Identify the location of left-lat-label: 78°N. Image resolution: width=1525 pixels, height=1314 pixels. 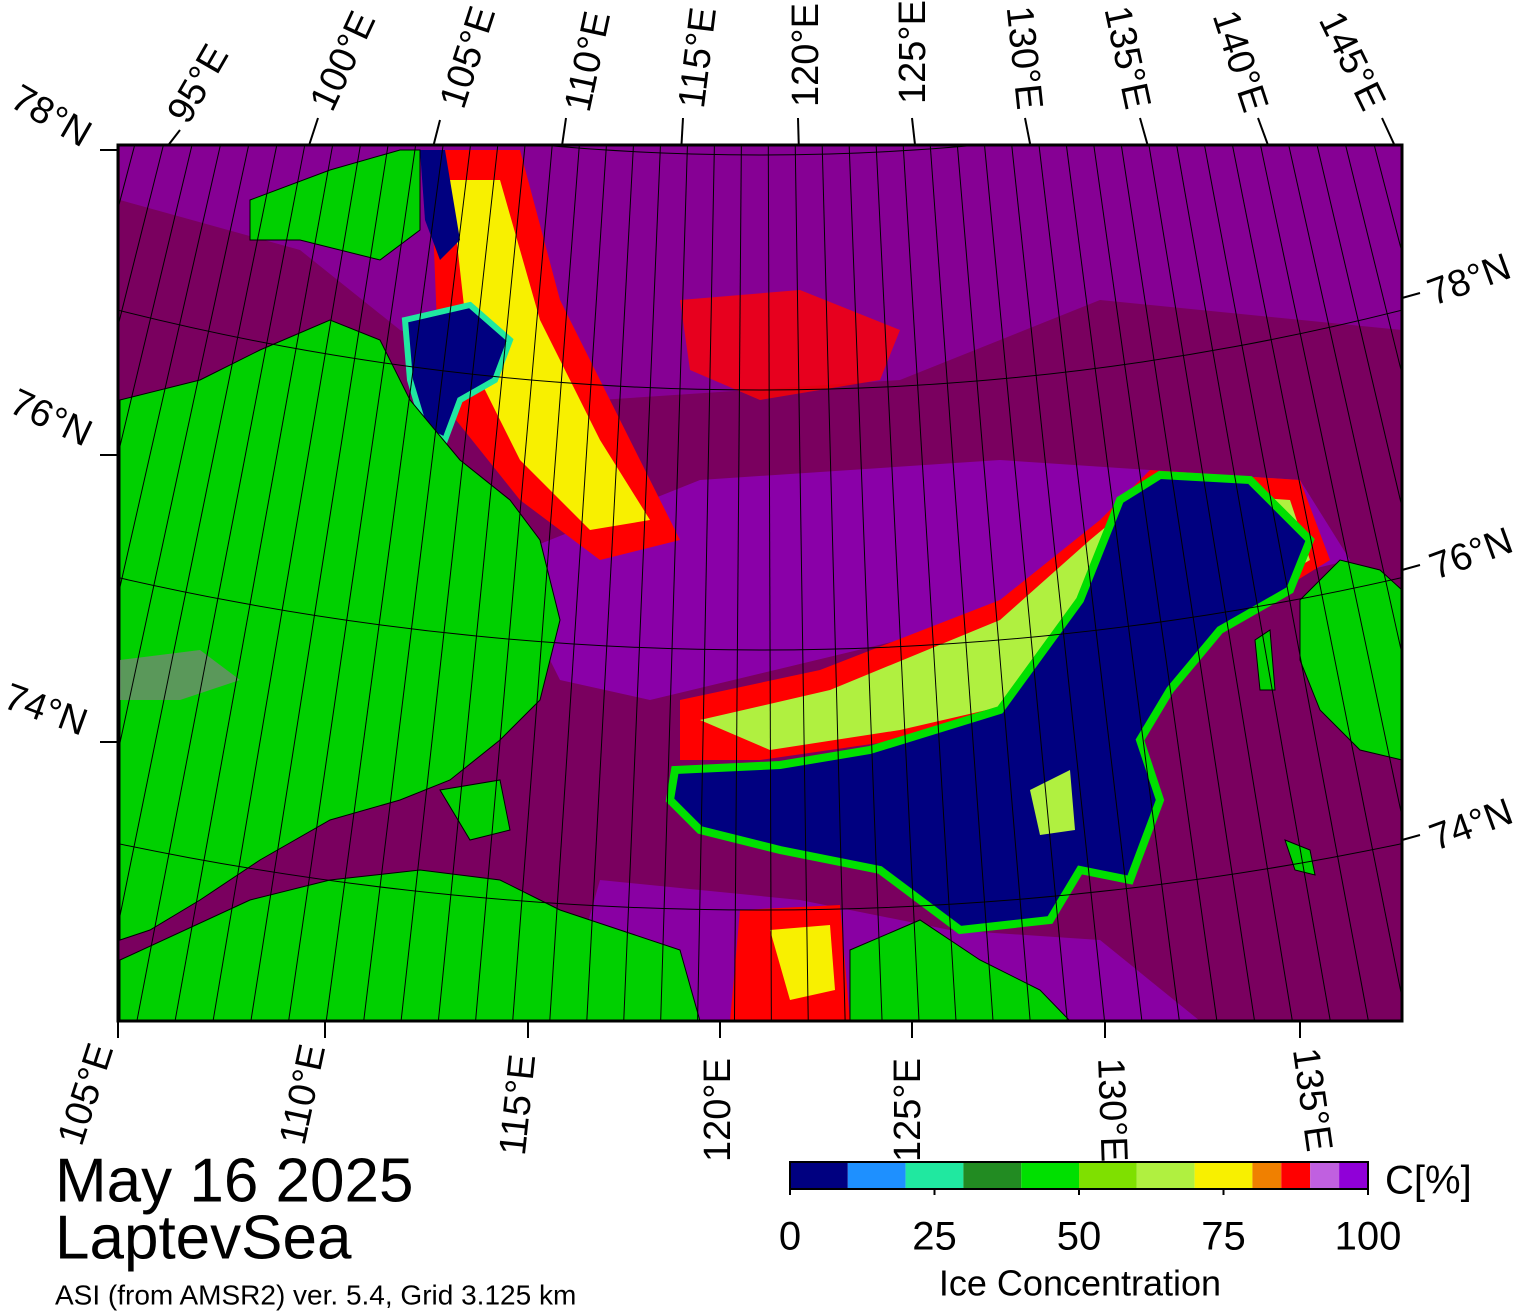
(51, 116).